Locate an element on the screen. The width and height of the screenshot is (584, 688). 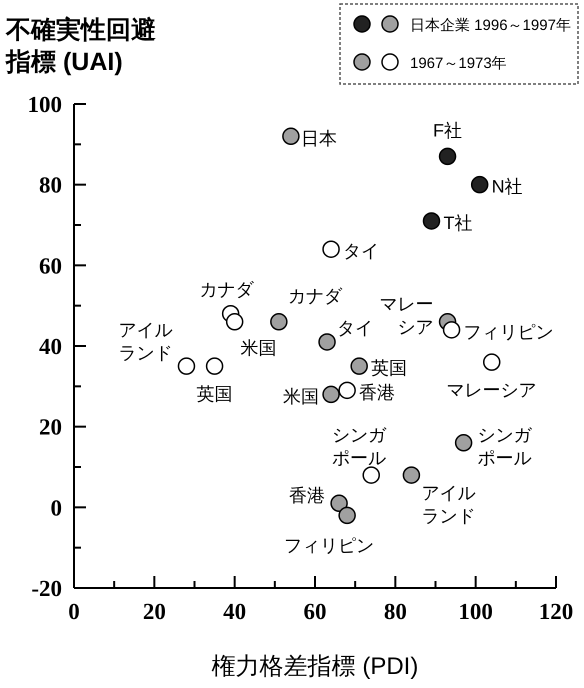
y-tick-label: 0 is located at coordinates (56, 507).